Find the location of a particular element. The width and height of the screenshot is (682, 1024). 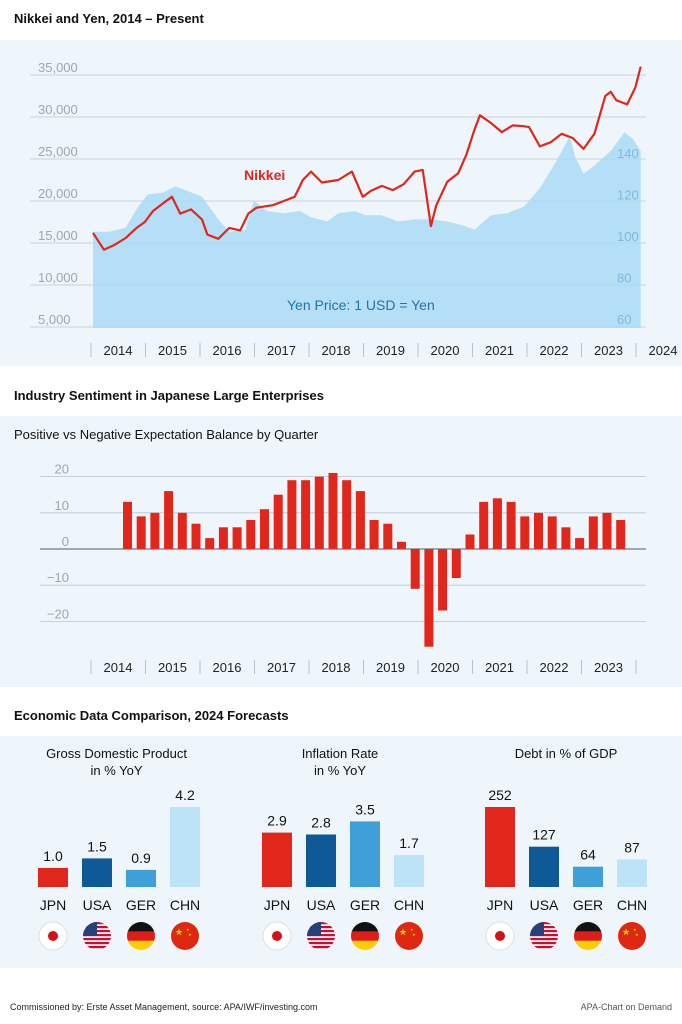

right-axis-tick-label: 100 is located at coordinates (628, 236).